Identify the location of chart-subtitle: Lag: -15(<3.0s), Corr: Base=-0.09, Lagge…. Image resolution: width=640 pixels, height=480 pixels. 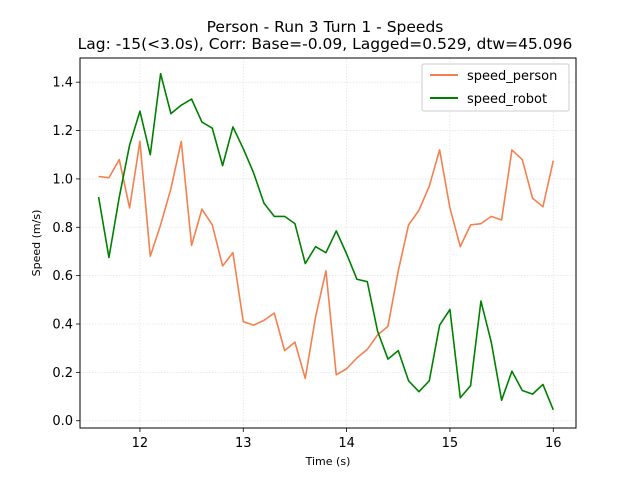
(325, 44).